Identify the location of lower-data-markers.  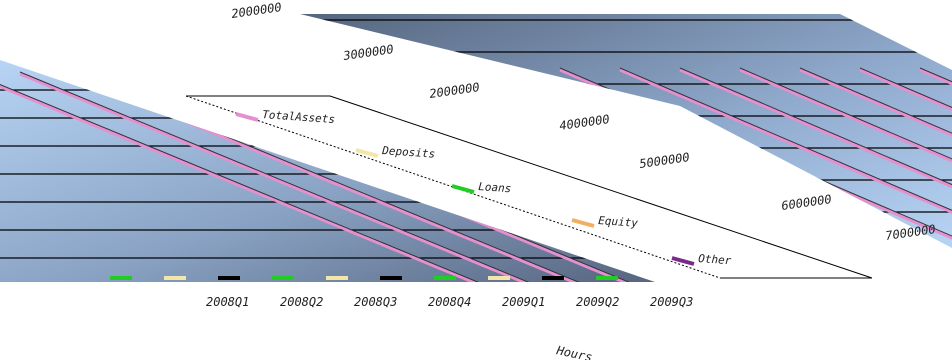
(364, 278).